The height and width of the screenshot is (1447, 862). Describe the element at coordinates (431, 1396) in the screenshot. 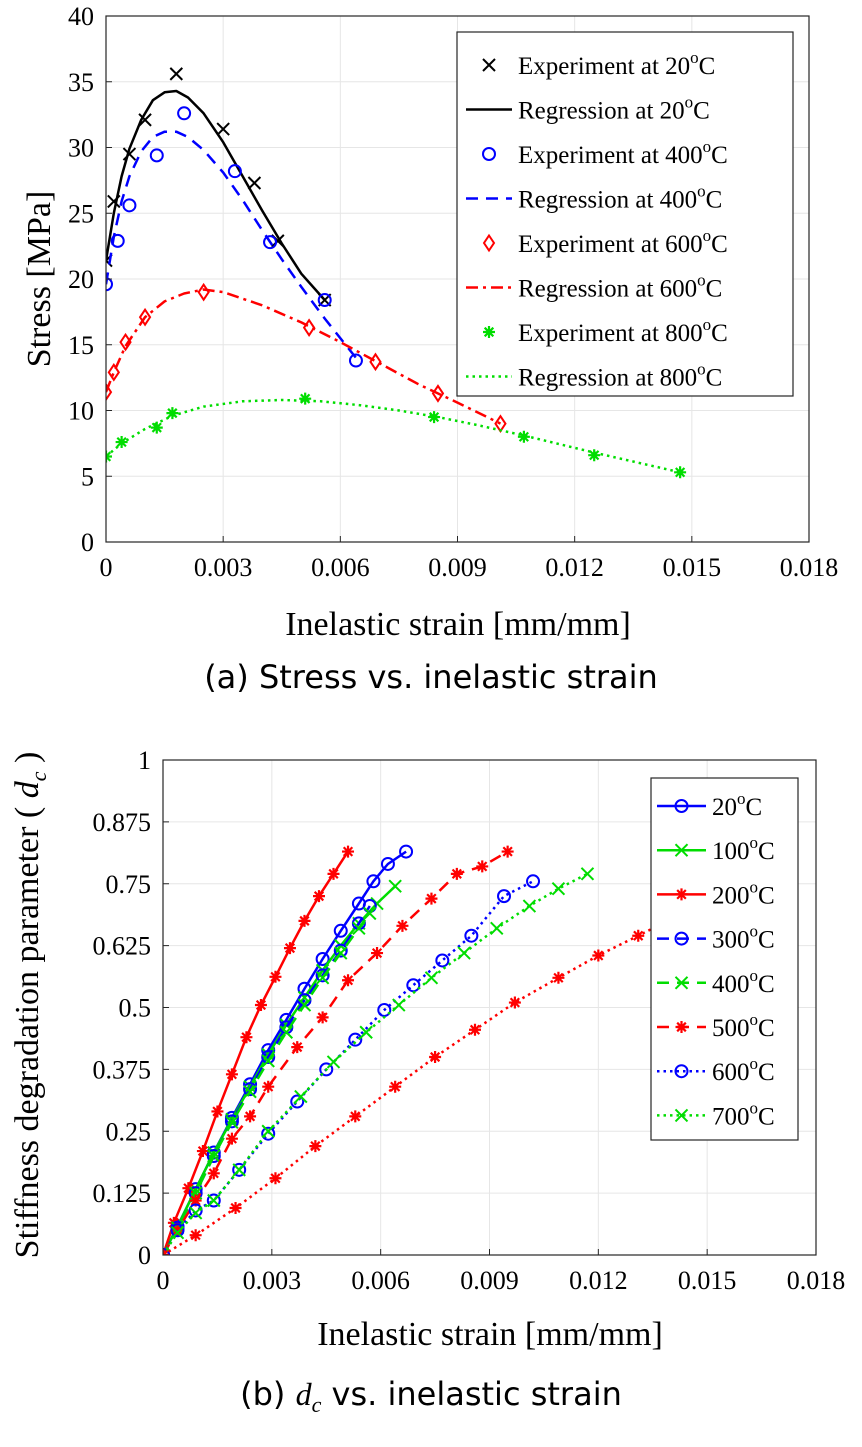

I see `chart-b-caption: (b) dc vs. inelastic strain` at that location.